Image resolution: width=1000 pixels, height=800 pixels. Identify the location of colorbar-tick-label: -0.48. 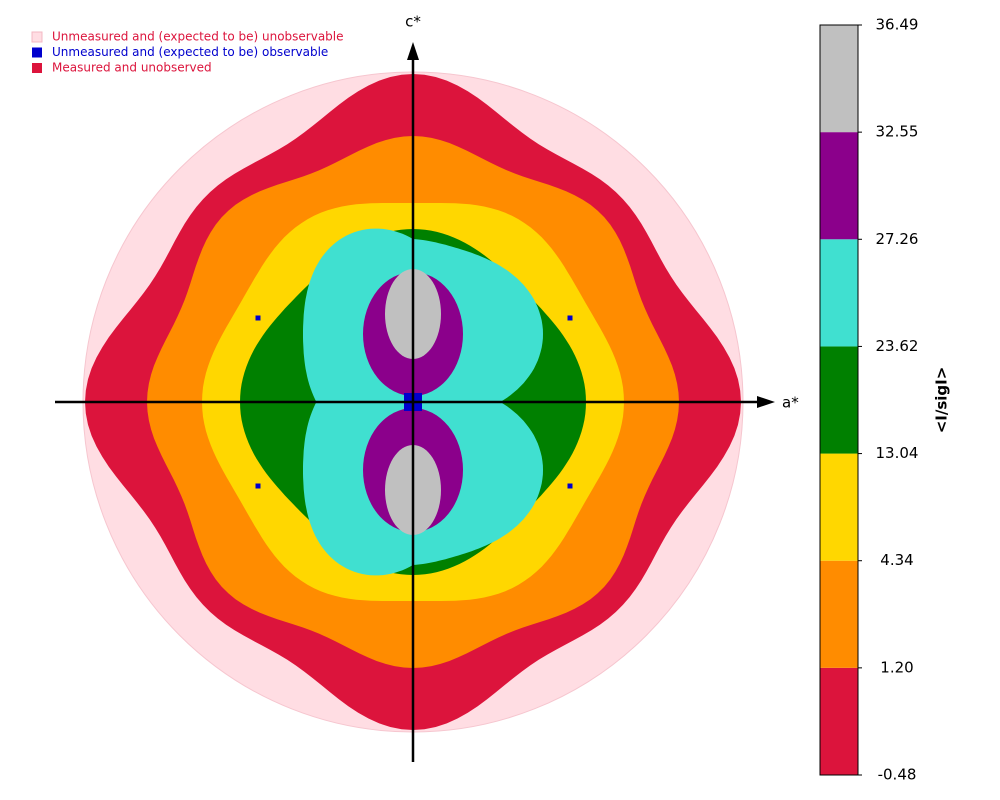
(897, 775).